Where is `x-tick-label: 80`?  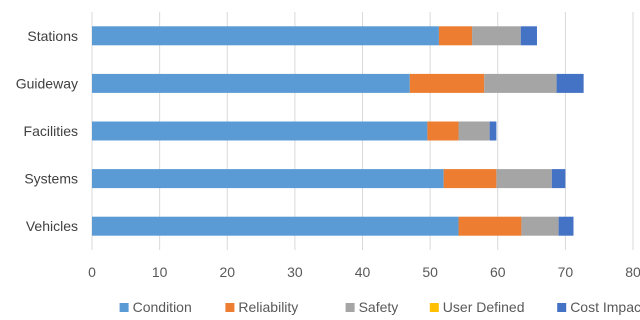
x-tick-label: 80 is located at coordinates (632, 272).